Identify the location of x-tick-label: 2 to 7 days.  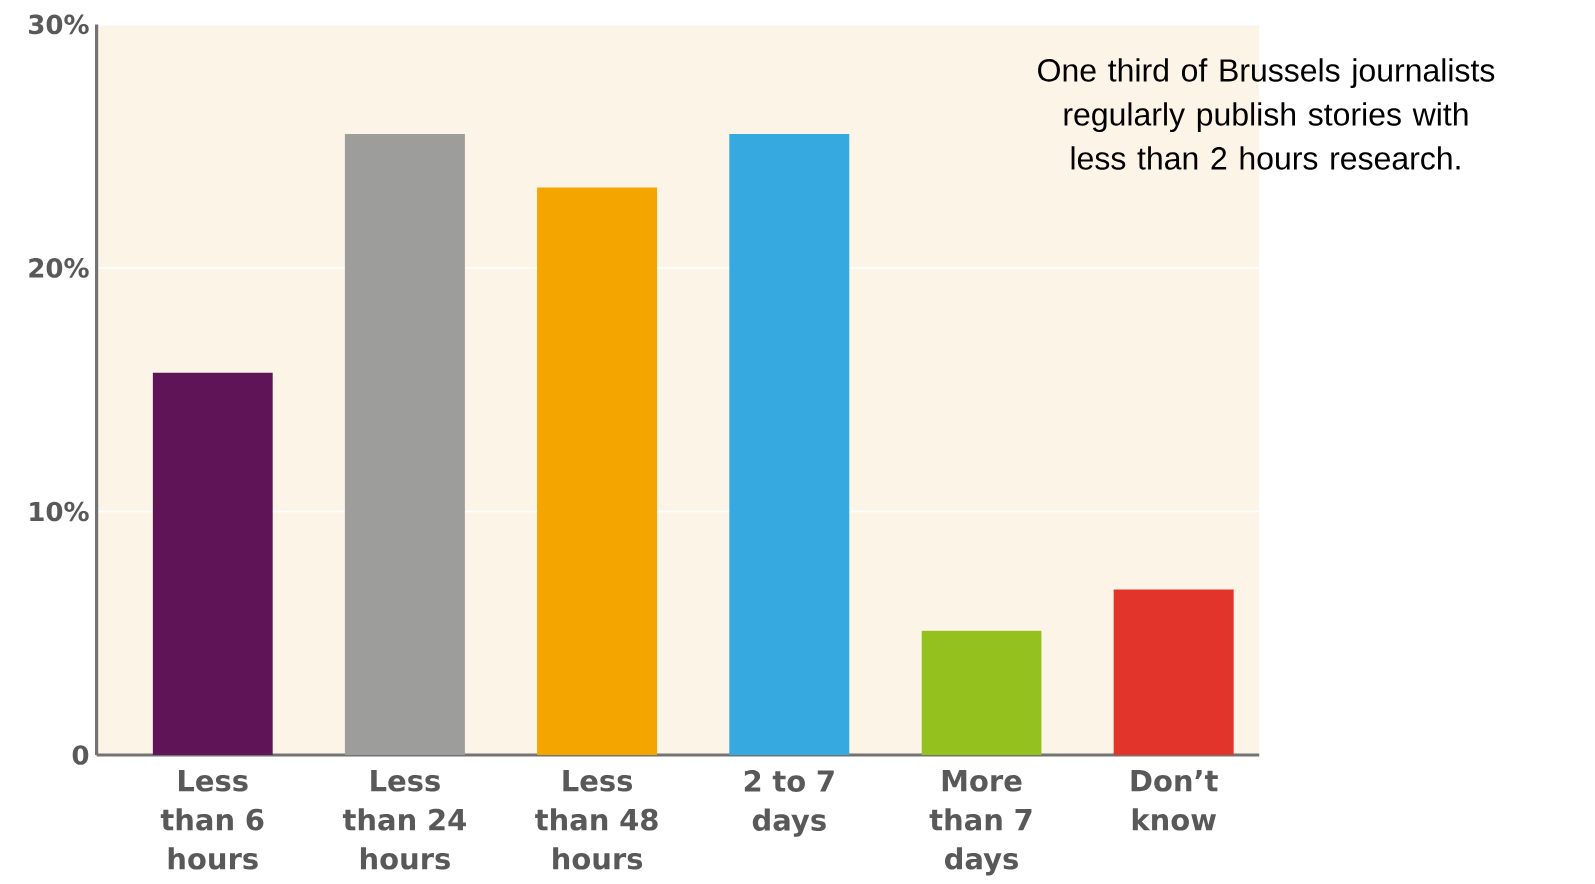
(789, 803).